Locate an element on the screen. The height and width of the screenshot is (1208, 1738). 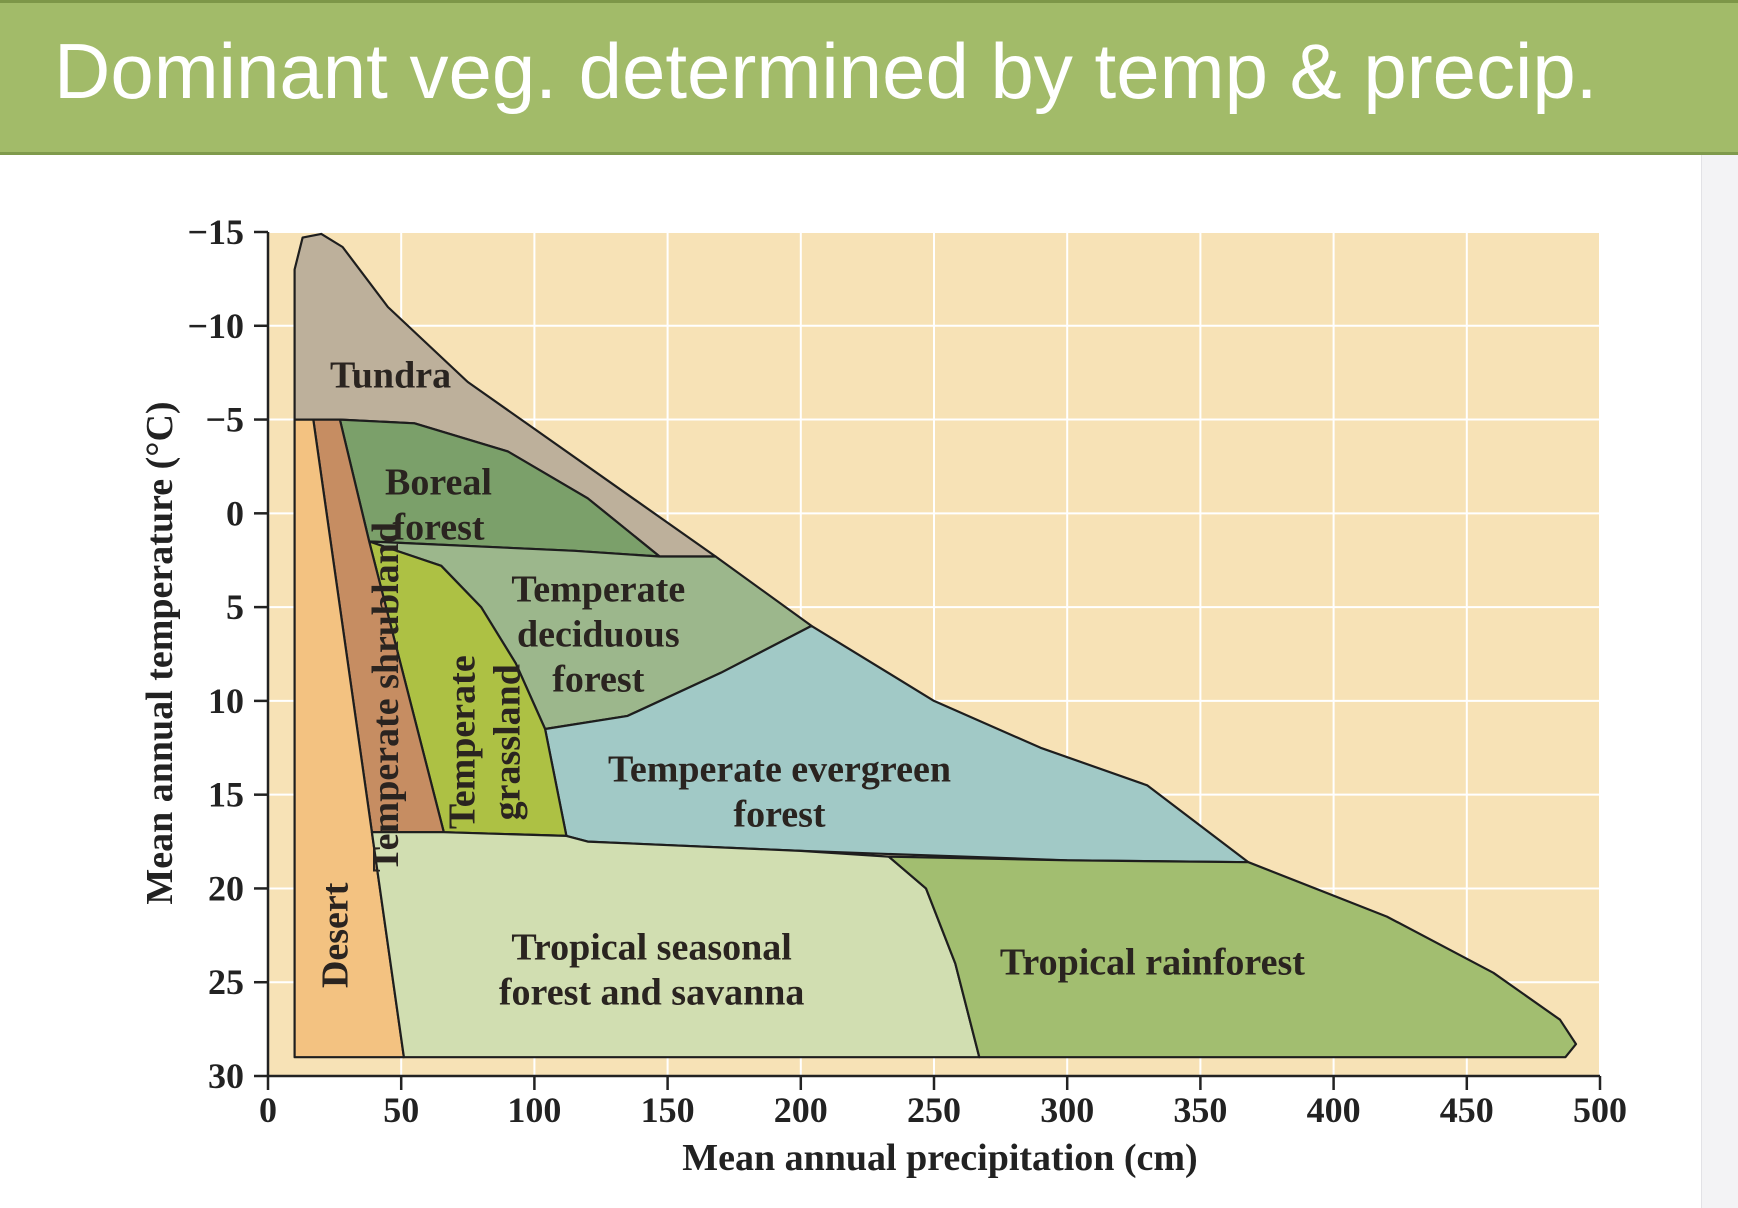
region-label-line: Desert is located at coordinates (336, 935).